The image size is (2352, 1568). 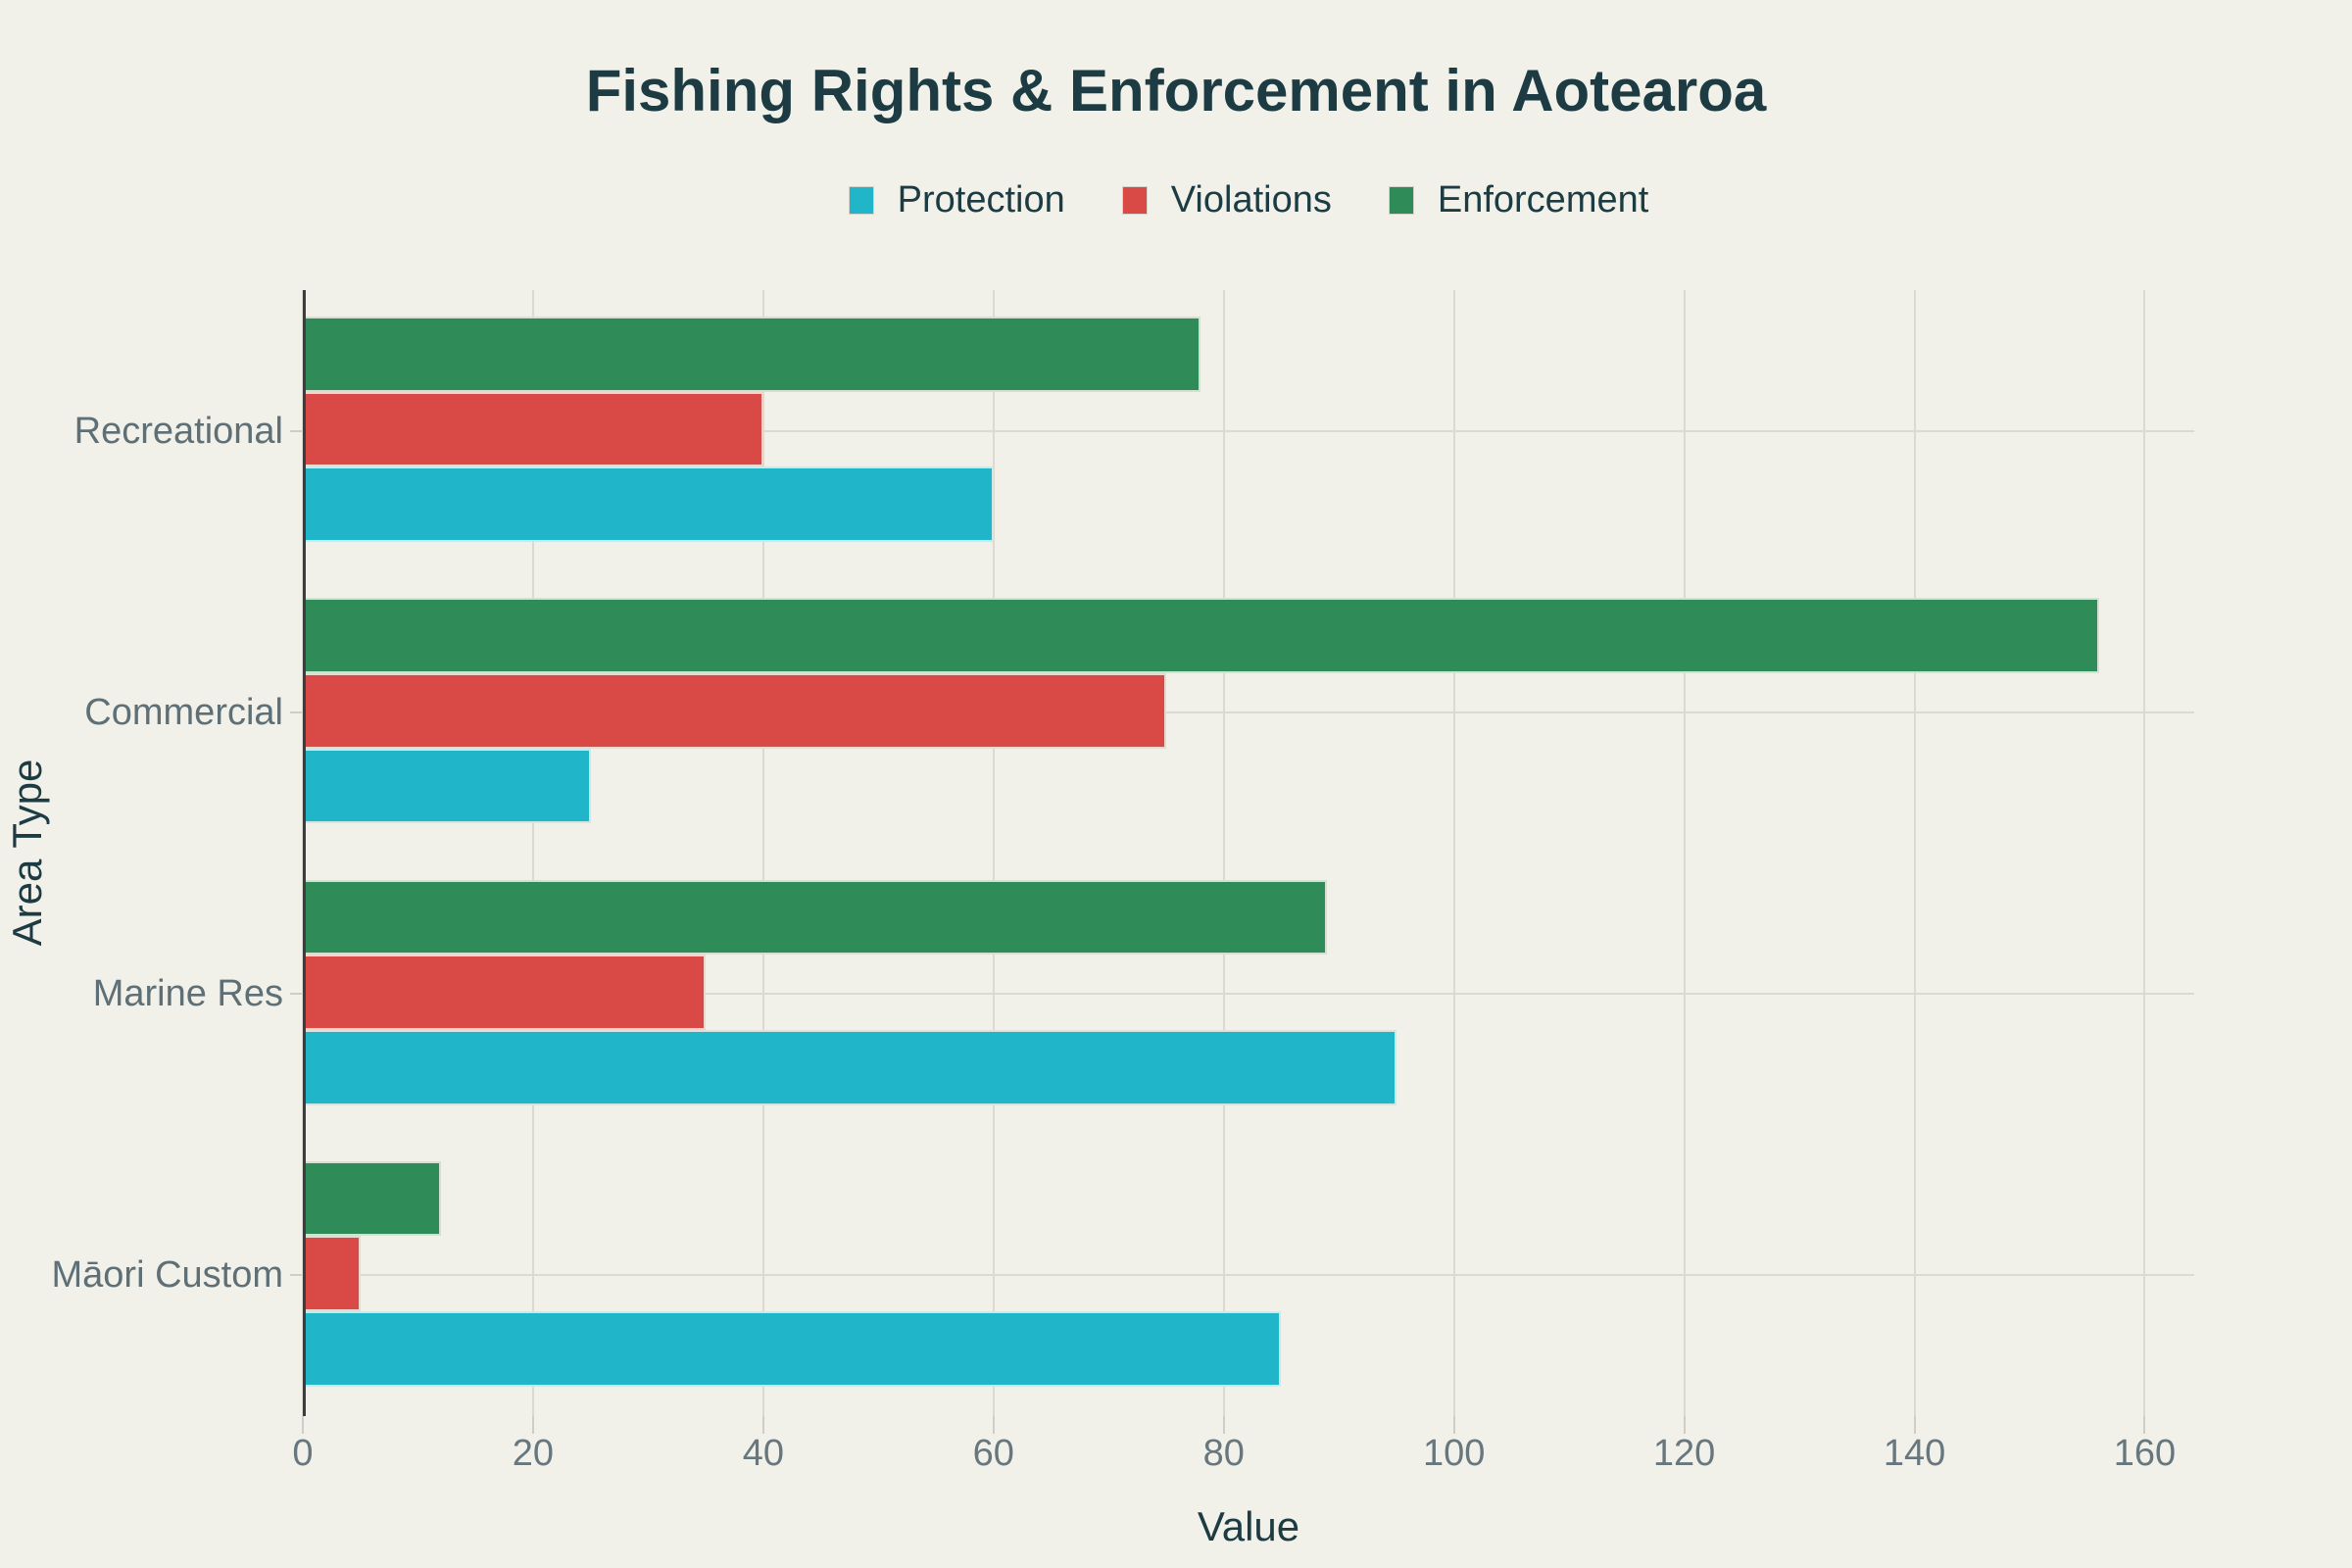 What do you see at coordinates (1401, 200) in the screenshot?
I see `legend-swatch-enforcement` at bounding box center [1401, 200].